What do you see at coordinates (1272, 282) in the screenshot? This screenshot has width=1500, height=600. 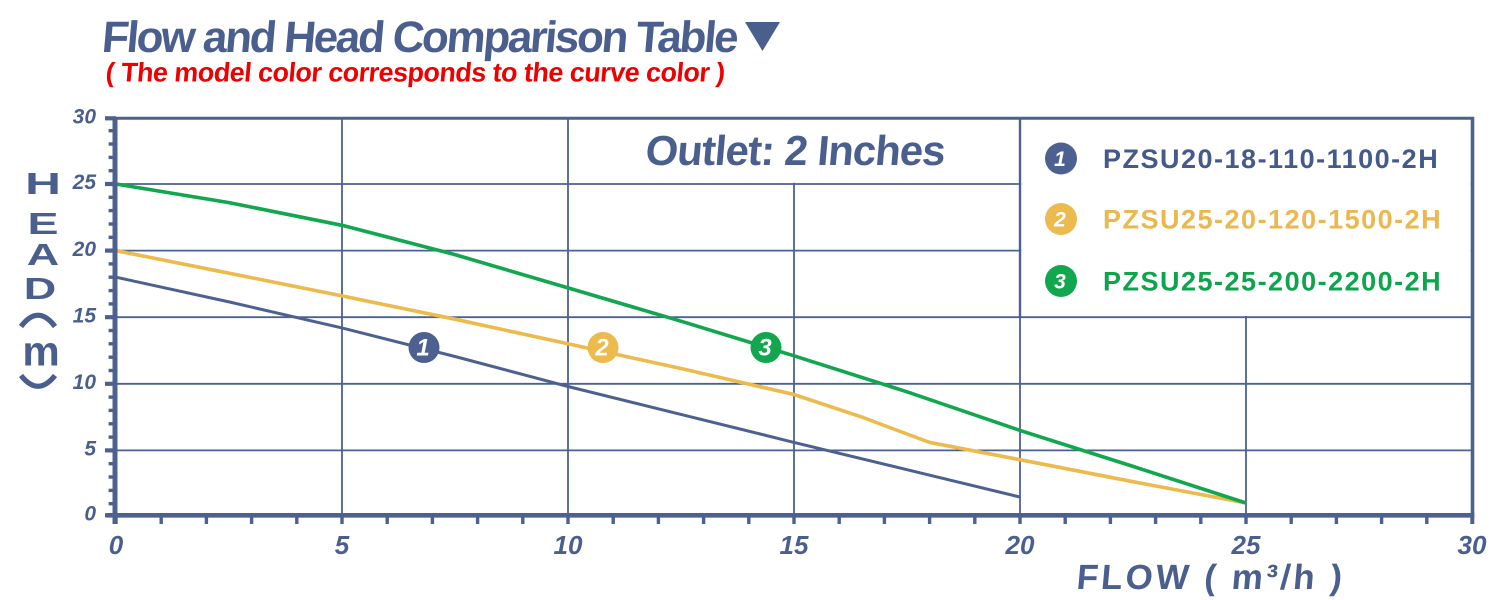 I see `svg-text: PZSU25-25-200-2200-2H` at bounding box center [1272, 282].